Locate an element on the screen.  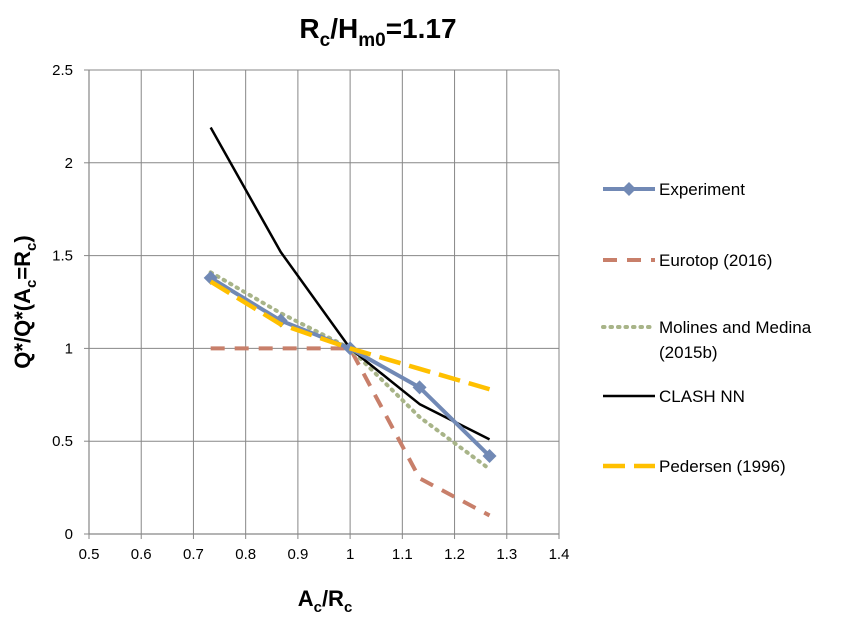
legend-label: Molines and Medina (2015b) is located at coordinates (735, 340).